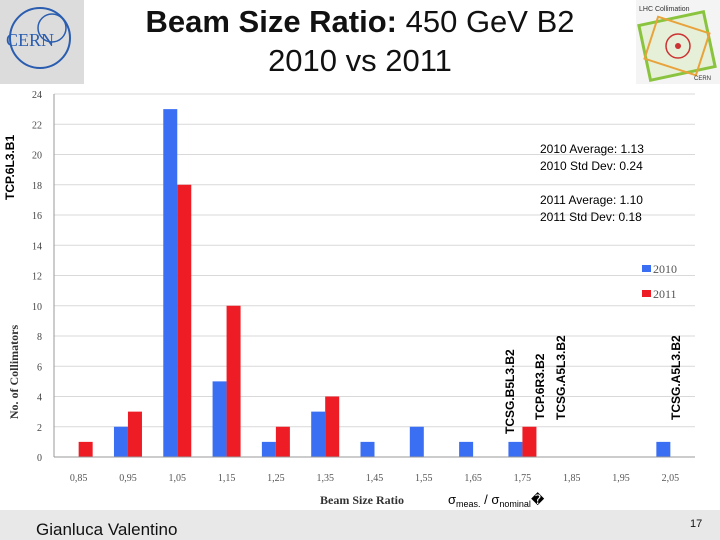 This screenshot has height=540, width=720. I want to click on outlier-label-tcsg-b5l3: TCSG.B5L3.B2, so click(510, 391).